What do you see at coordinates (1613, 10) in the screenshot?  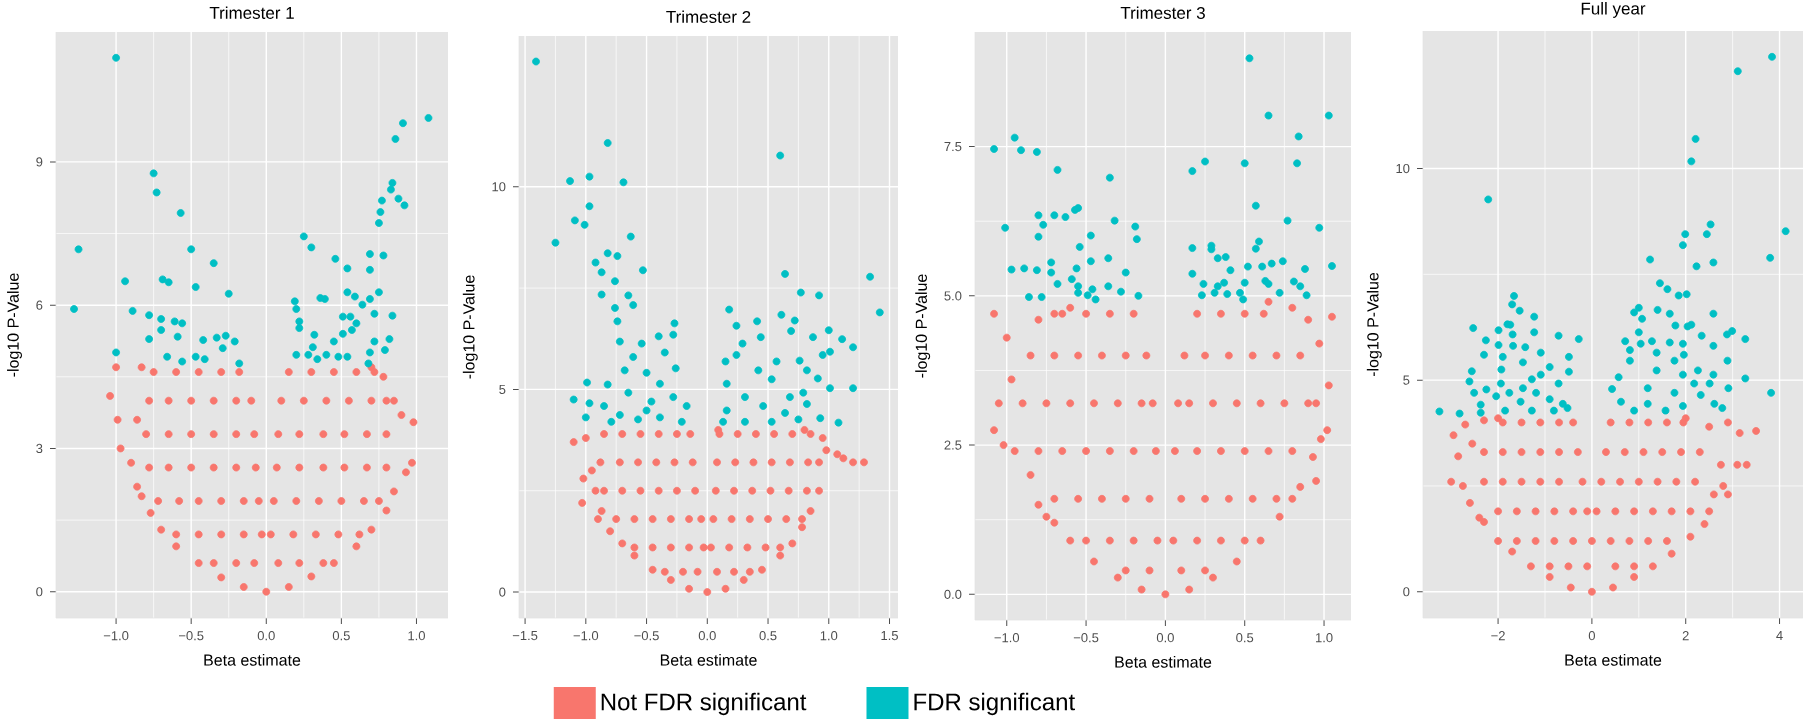 I see `chart-title: Full year` at bounding box center [1613, 10].